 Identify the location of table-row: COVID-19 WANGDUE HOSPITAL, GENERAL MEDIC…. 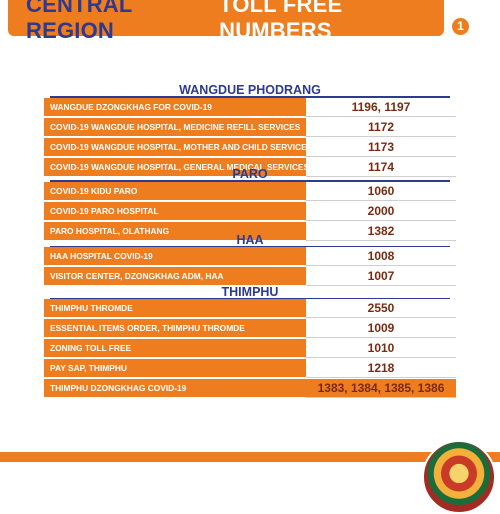
(250, 167).